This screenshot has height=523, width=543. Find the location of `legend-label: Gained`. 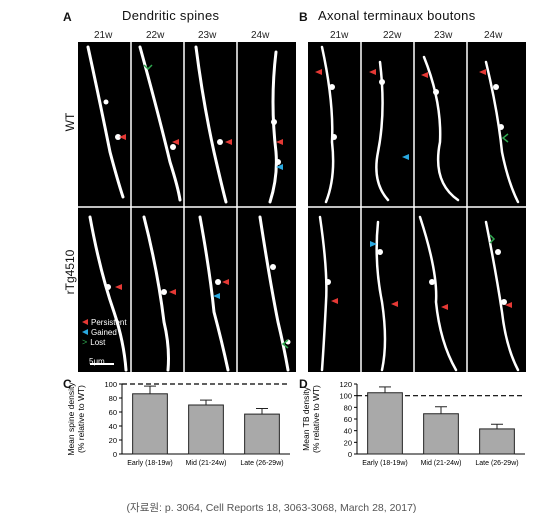

legend-label: Gained is located at coordinates (104, 332).